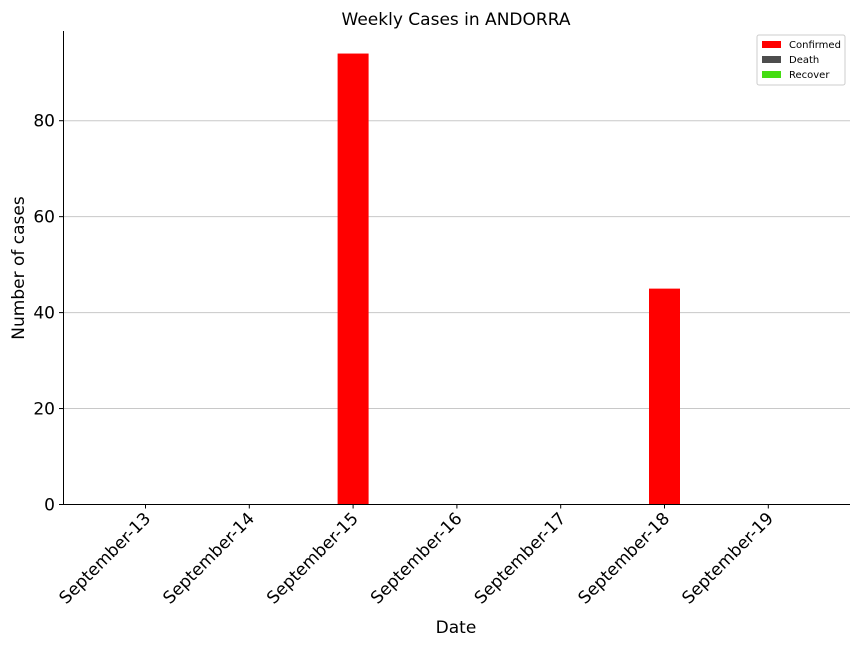 The height and width of the screenshot is (648, 864). I want to click on x-tick-label: September-15, so click(312, 558).